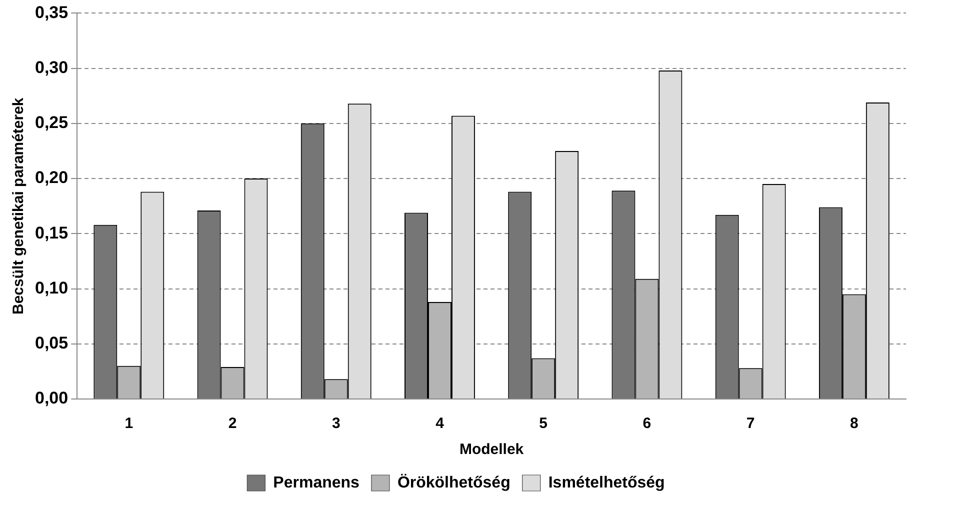 Image resolution: width=956 pixels, height=505 pixels. What do you see at coordinates (51, 12) in the screenshot?
I see `y-tick-label: 0,35` at bounding box center [51, 12].